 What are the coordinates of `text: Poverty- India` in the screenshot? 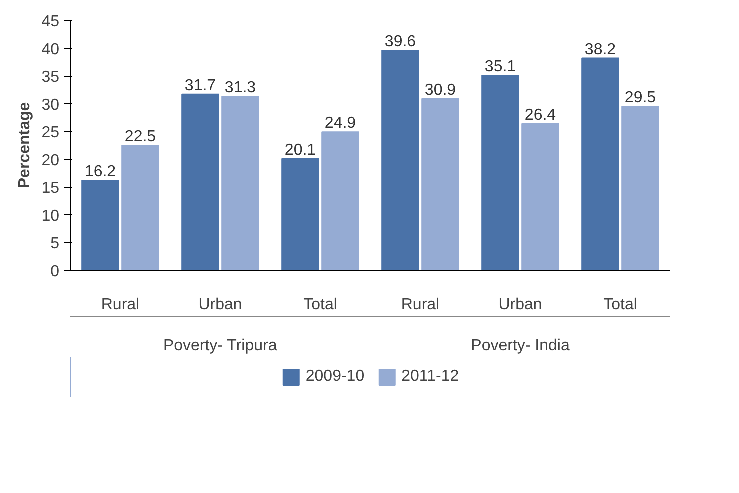 It's located at (520, 346).